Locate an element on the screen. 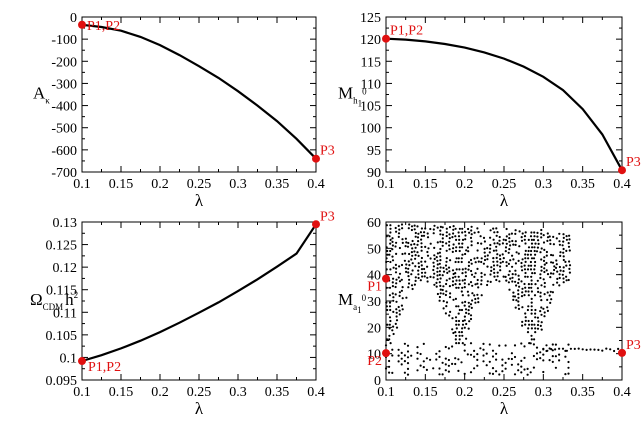 This screenshot has width=642, height=422. x-tick-label: 0.3 is located at coordinates (238, 392).